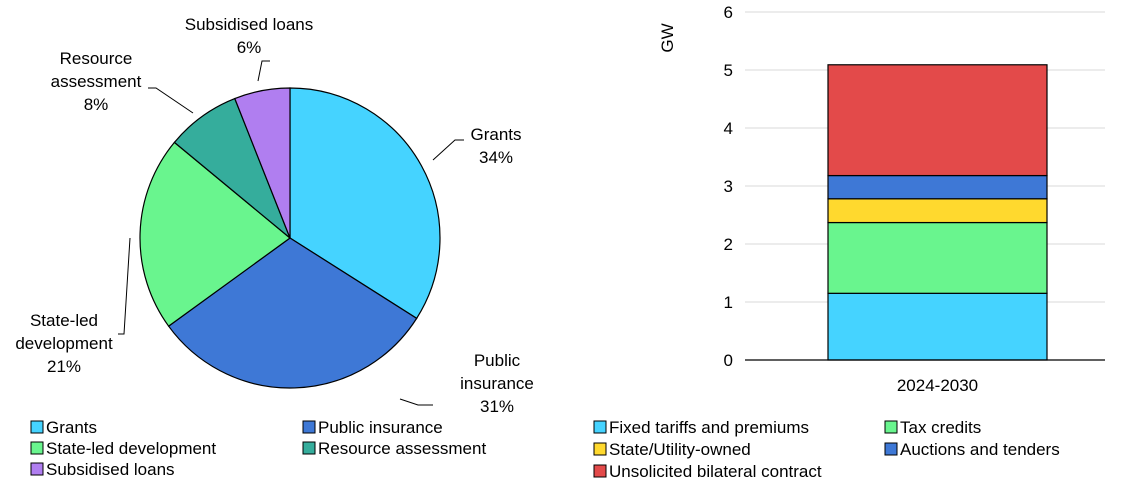  I want to click on pie-slice-state-led-development, so click(215, 234).